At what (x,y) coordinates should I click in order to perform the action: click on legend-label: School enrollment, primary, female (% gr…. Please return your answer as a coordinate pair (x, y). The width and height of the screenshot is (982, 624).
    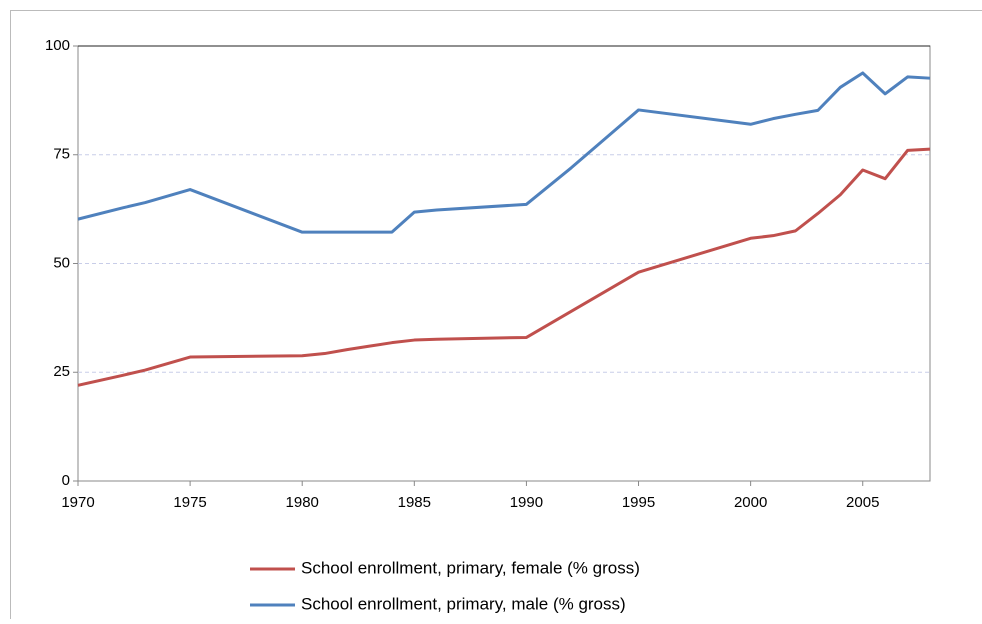
    Looking at the image, I should click on (470, 567).